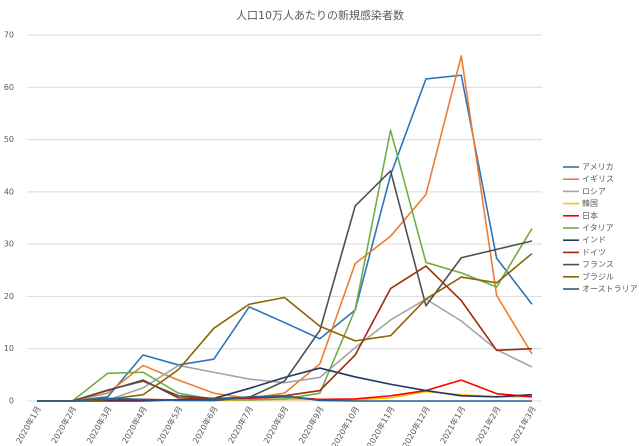 Image resolution: width=639 pixels, height=446 pixels. I want to click on legend-label: イタリア, so click(598, 228).